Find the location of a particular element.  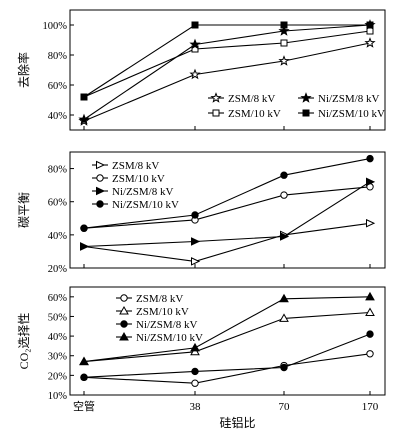

x-tick-label: 38 is located at coordinates (196, 407).